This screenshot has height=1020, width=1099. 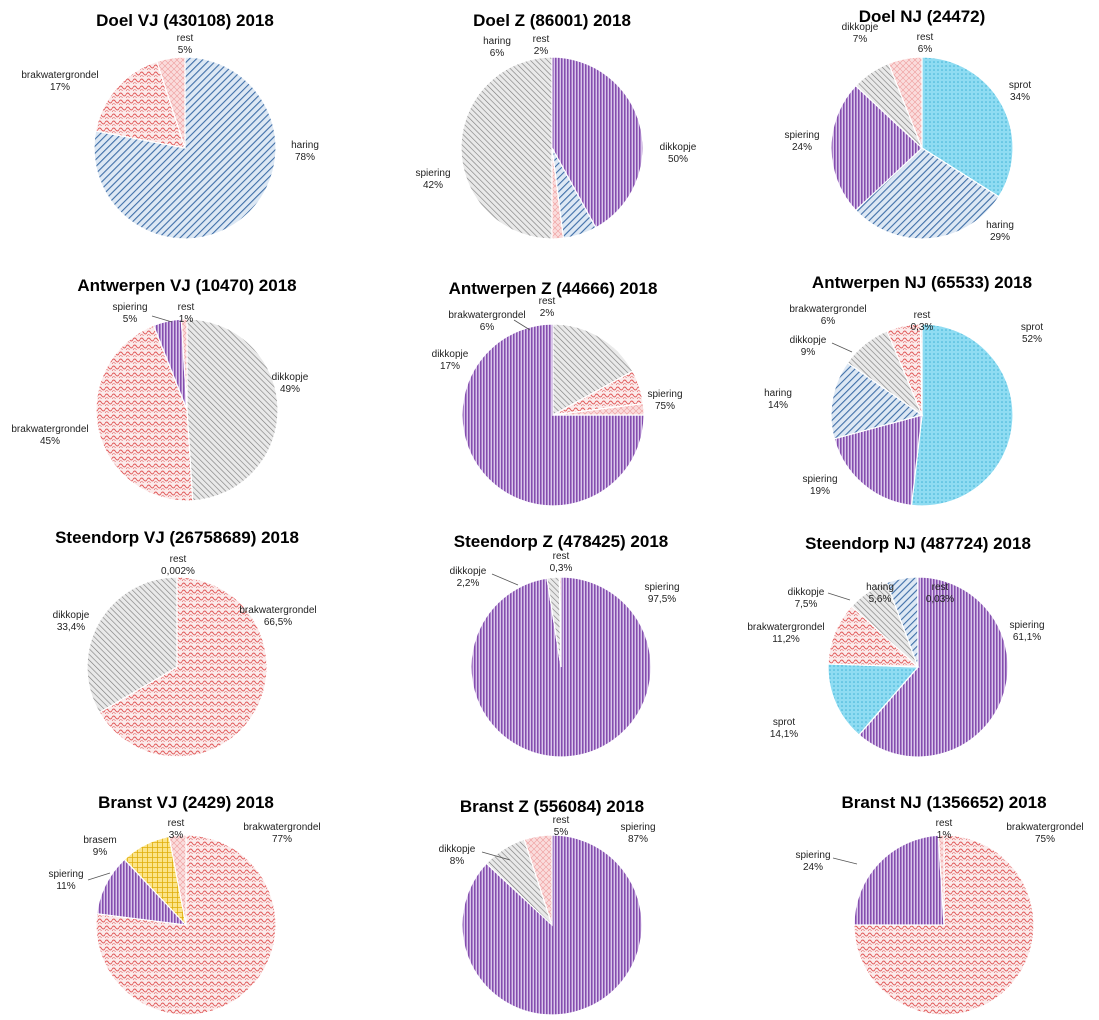 What do you see at coordinates (661, 593) in the screenshot?
I see `slice-label-spiering: spiering 97,5%` at bounding box center [661, 593].